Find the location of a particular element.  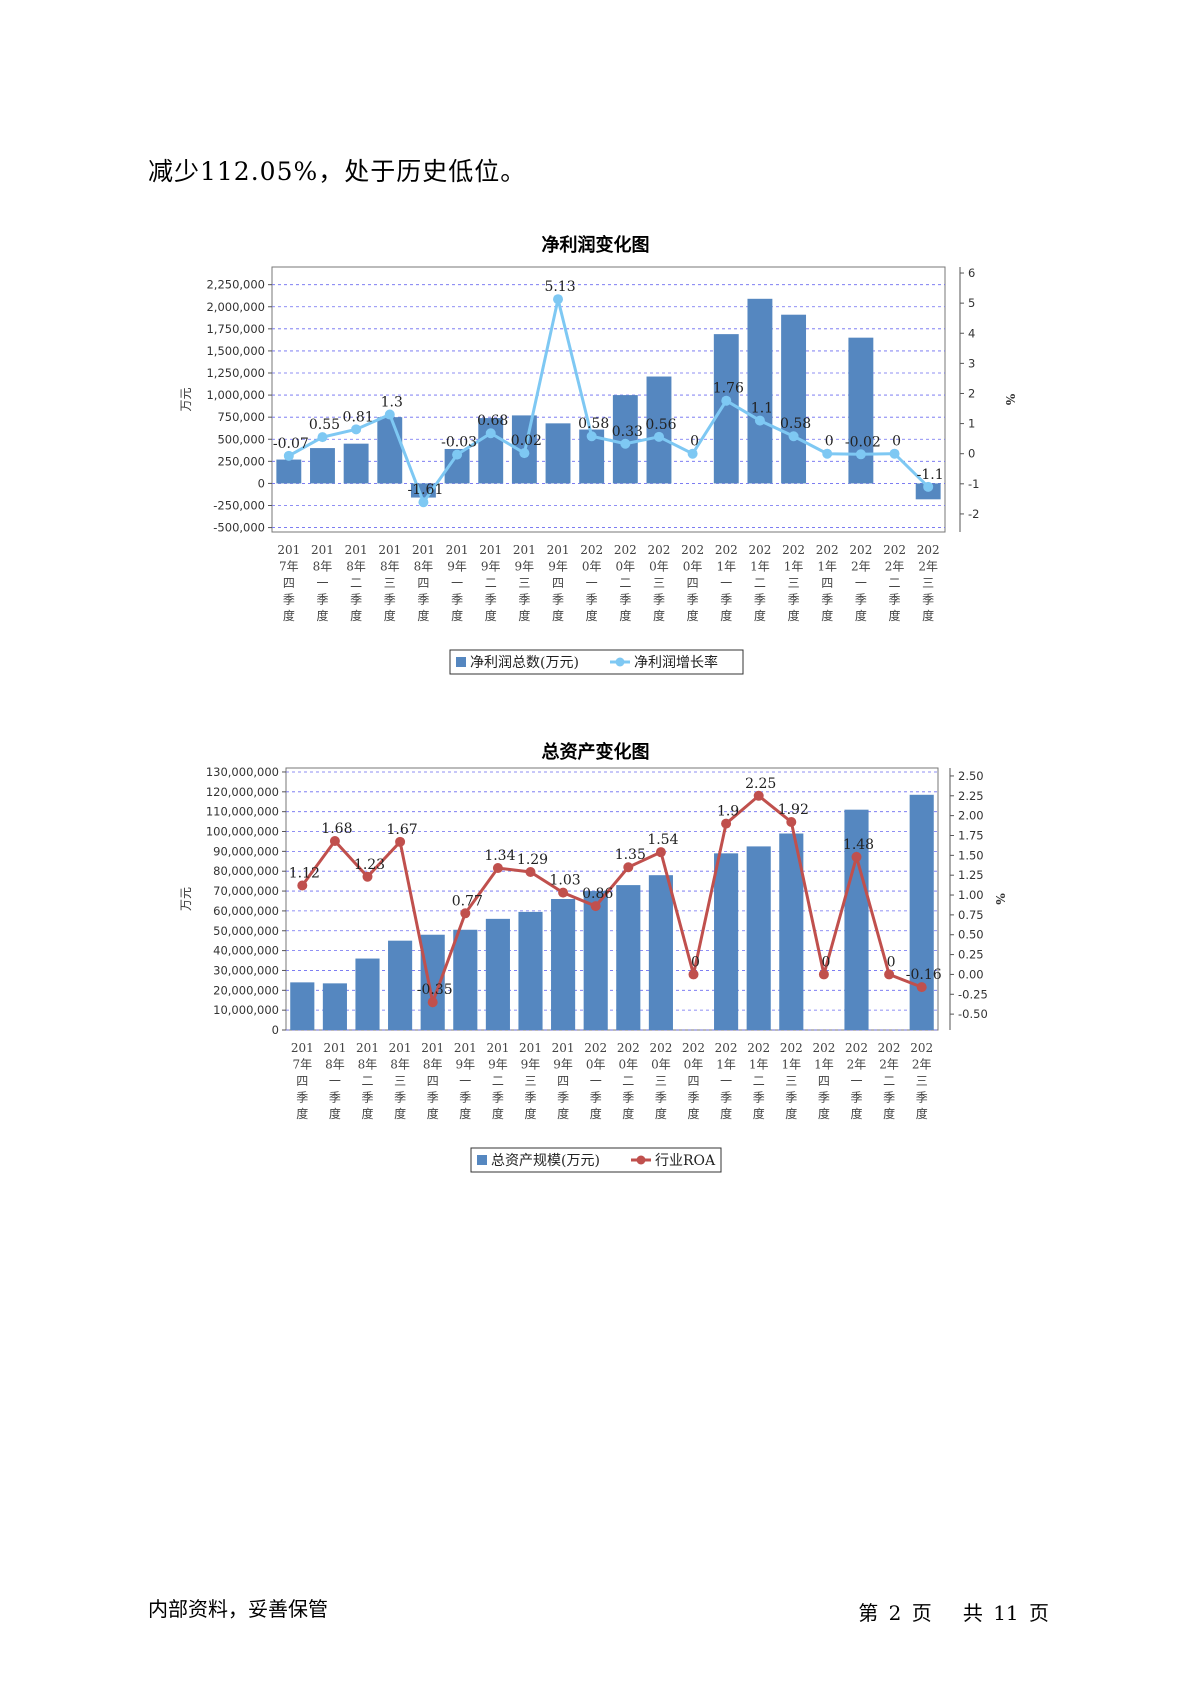

chart2-title: 总资产变化图 is located at coordinates (595, 752).